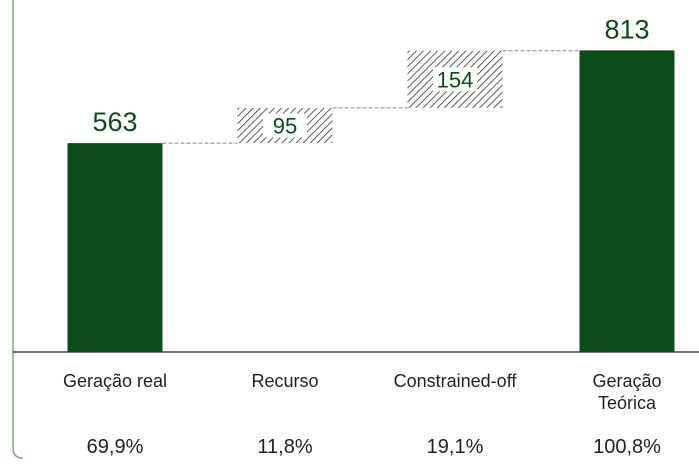 The width and height of the screenshot is (699, 466). Describe the element at coordinates (455, 381) in the screenshot. I see `category-label: Constrained-off` at that location.